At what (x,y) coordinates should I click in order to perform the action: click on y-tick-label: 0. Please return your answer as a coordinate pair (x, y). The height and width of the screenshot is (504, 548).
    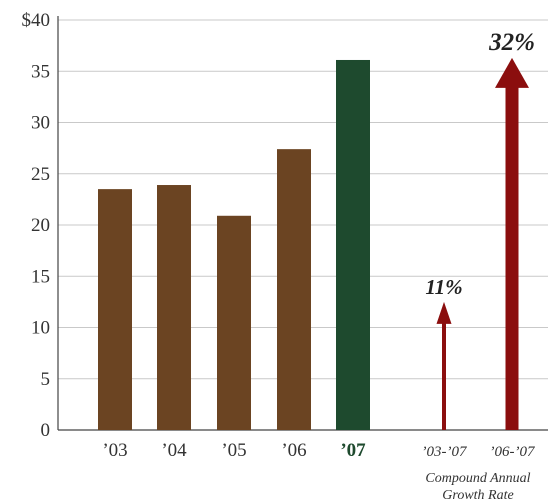
    Looking at the image, I should click on (46, 430).